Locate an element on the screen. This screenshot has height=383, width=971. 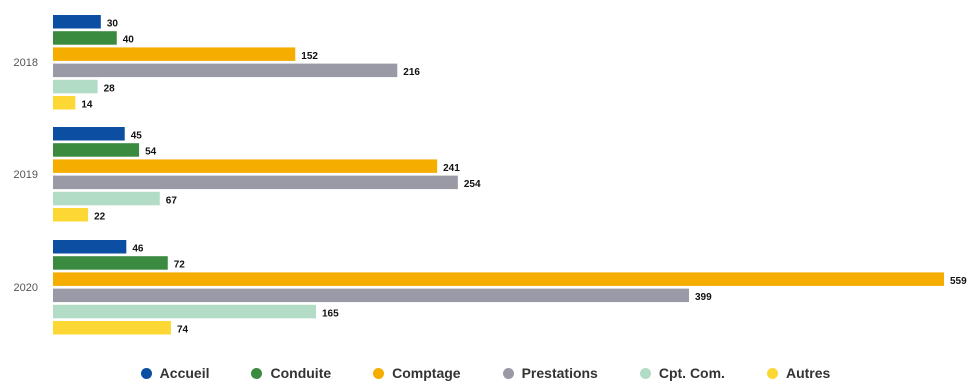
data-label: 399 is located at coordinates (703, 297).